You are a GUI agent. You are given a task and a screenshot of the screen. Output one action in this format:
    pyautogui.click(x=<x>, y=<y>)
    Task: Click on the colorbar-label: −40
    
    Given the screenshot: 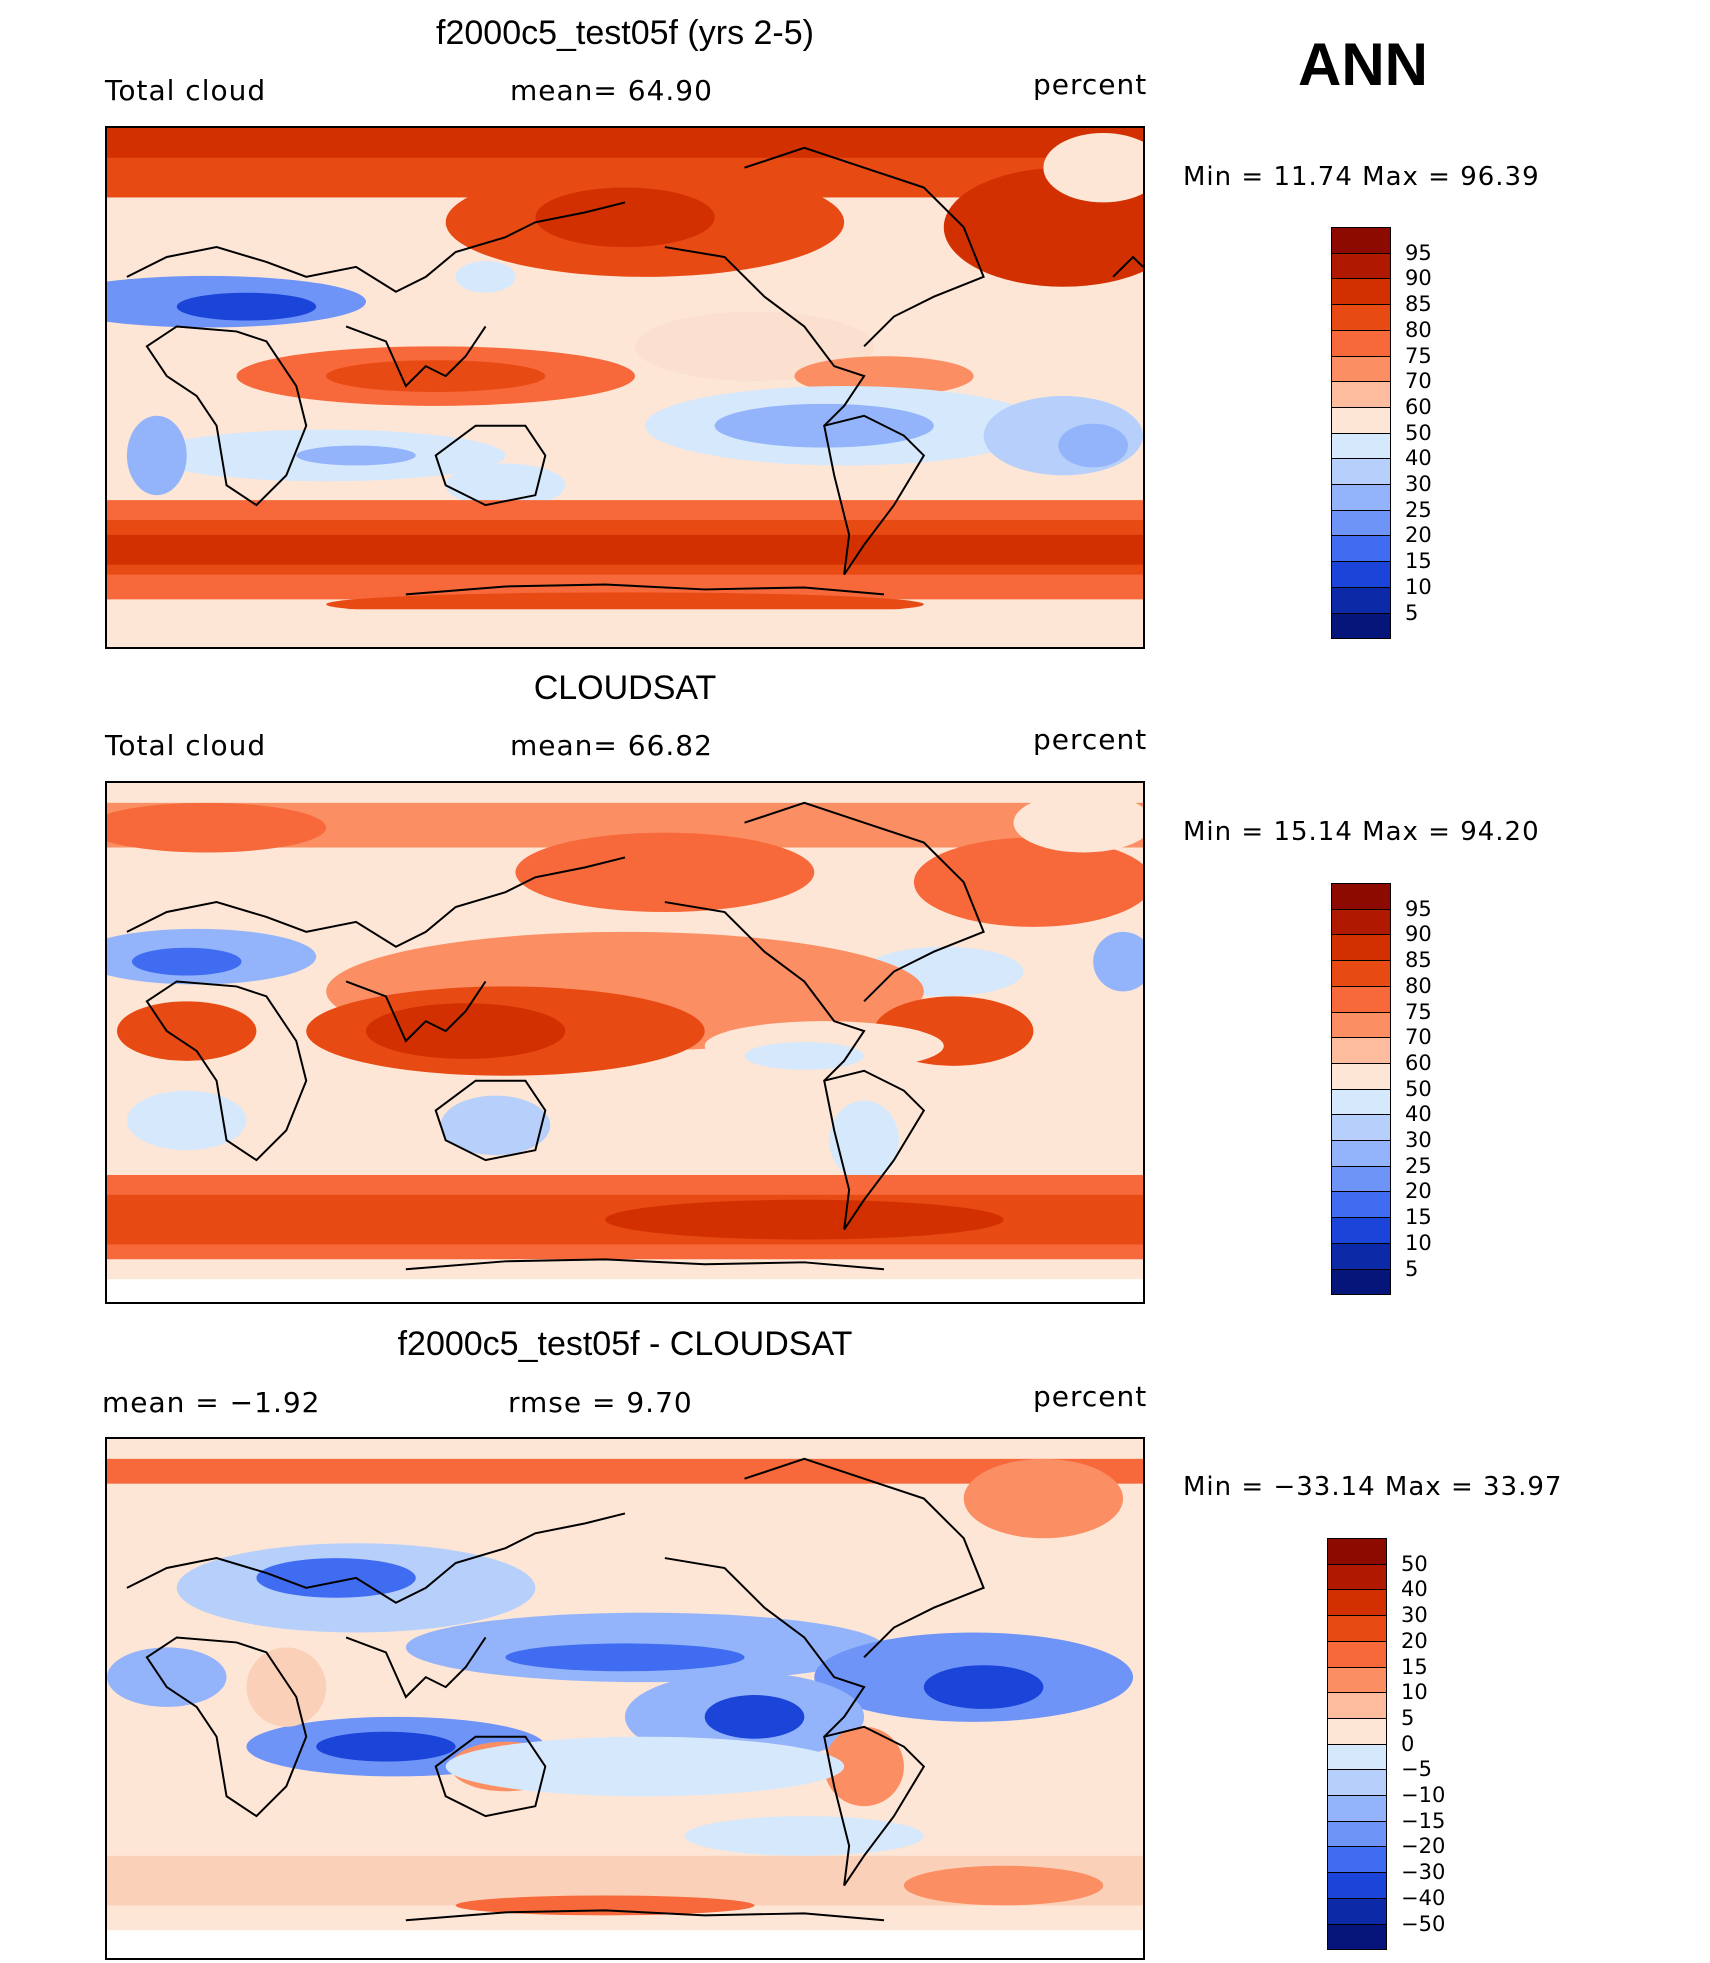 What is the action you would take?
    pyautogui.click(x=1423, y=1897)
    